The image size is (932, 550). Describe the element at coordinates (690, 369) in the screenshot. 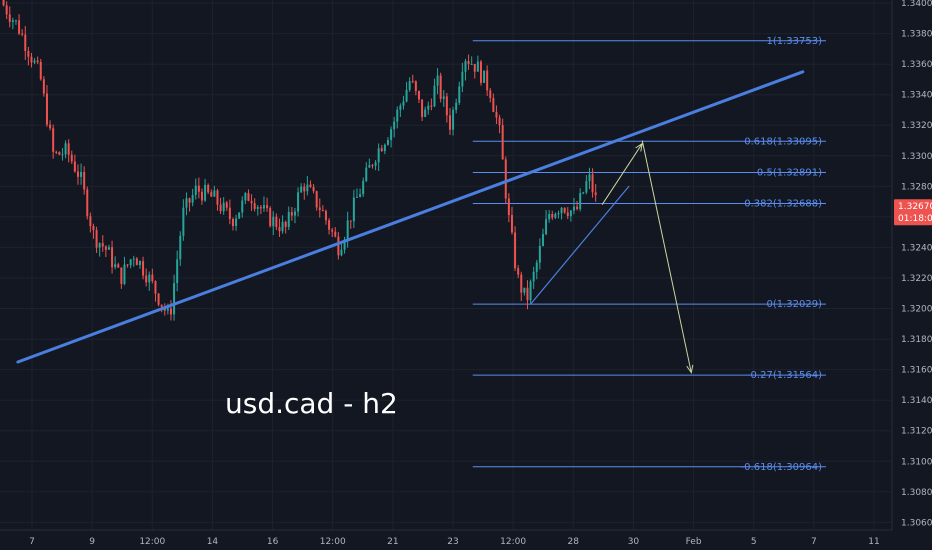

I see `projection-arrow-head` at that location.